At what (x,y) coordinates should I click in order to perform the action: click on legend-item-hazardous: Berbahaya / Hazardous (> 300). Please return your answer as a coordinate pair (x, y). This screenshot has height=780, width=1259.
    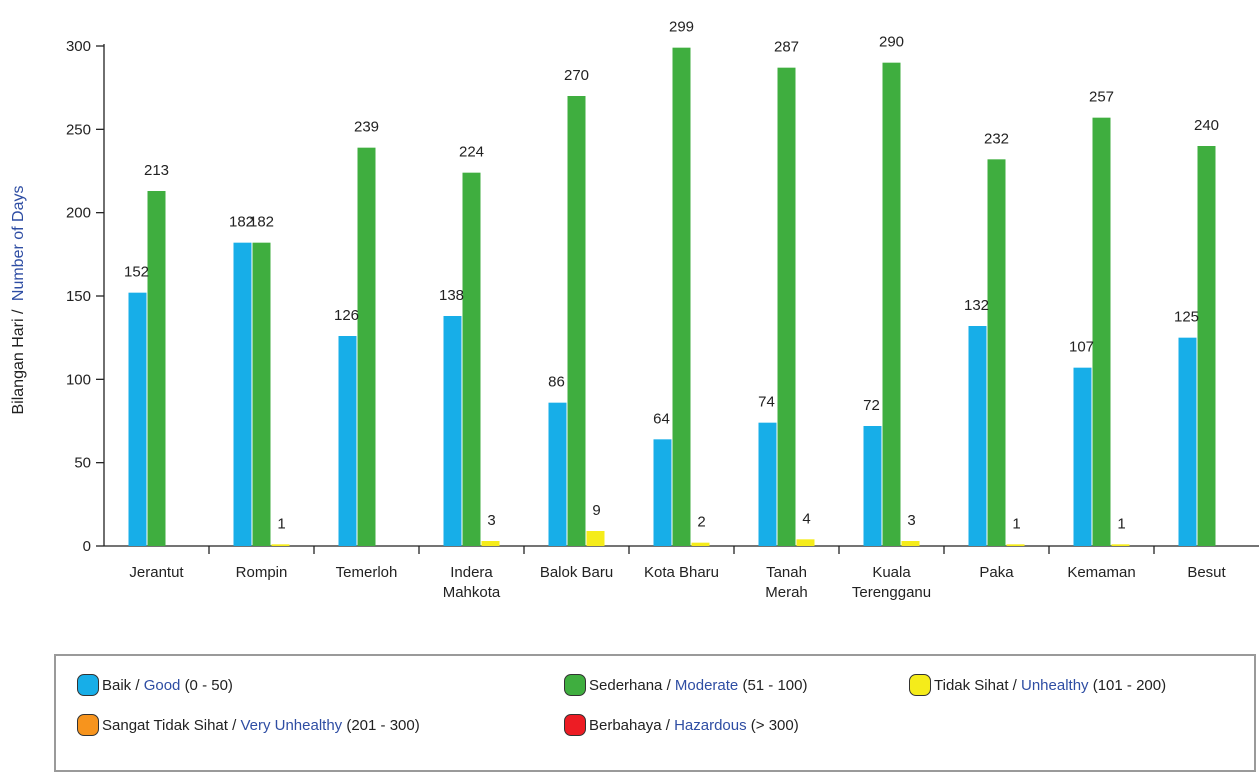
    Looking at the image, I should click on (681, 725).